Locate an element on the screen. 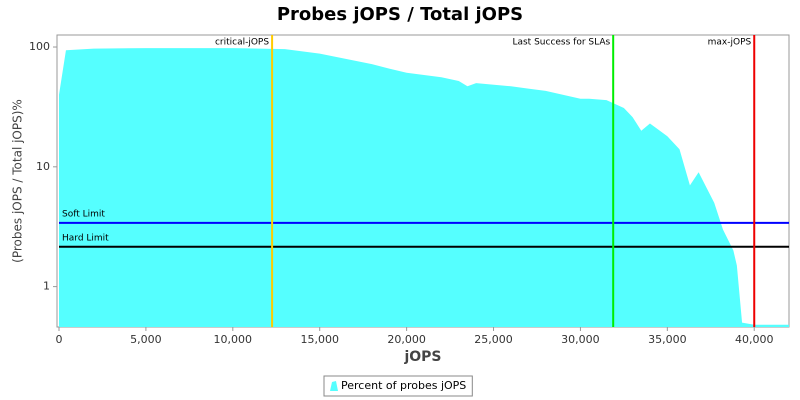  legend-swatch is located at coordinates (334, 386).